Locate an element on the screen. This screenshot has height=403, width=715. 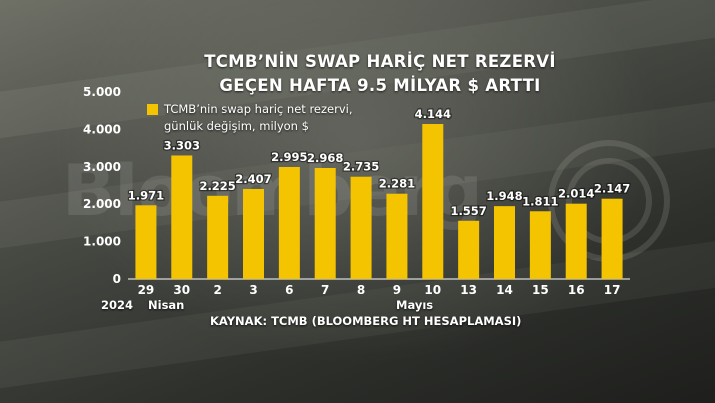
data-label: 1.971 is located at coordinates (146, 195).